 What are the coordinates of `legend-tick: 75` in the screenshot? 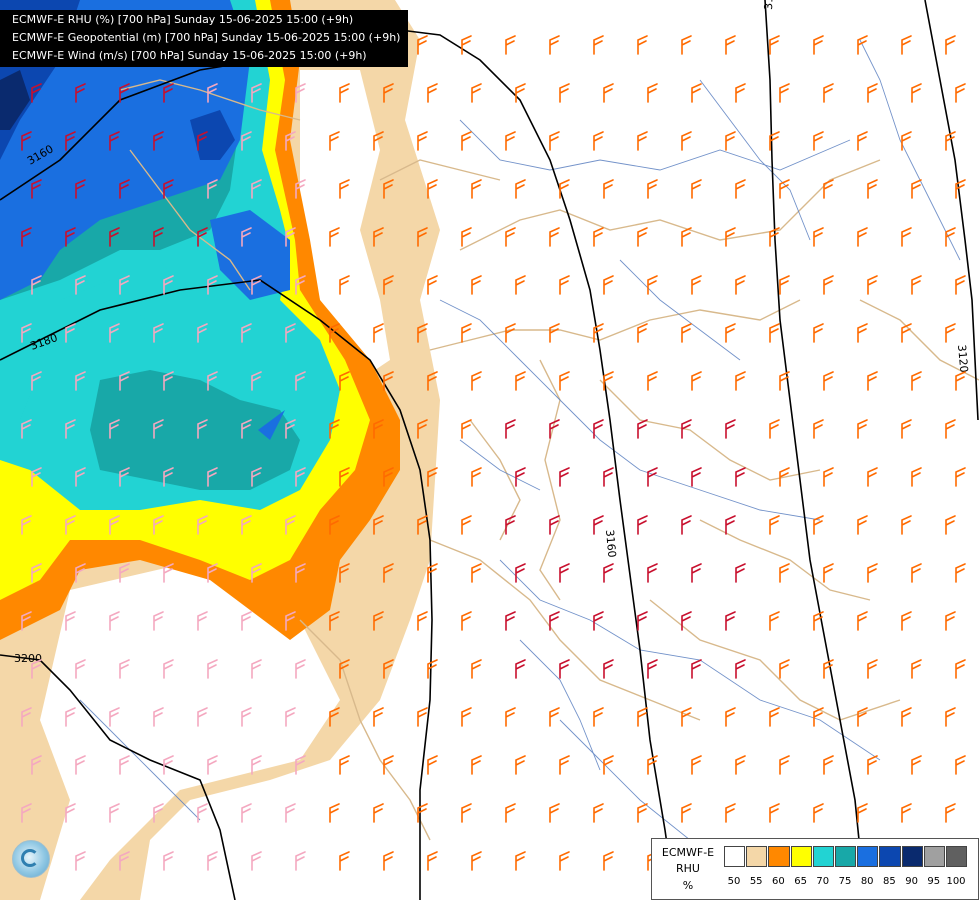 It's located at (845, 881).